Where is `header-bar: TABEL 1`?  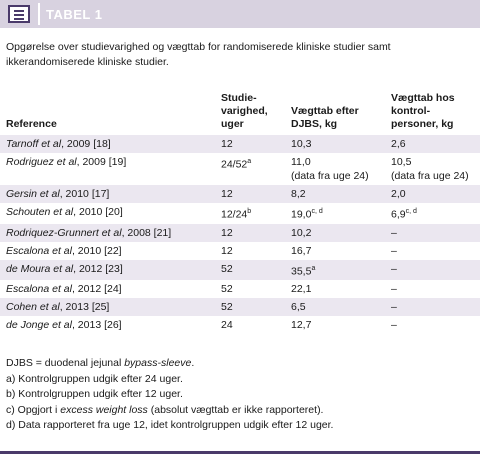
header-bar: TABEL 1 is located at coordinates (240, 14).